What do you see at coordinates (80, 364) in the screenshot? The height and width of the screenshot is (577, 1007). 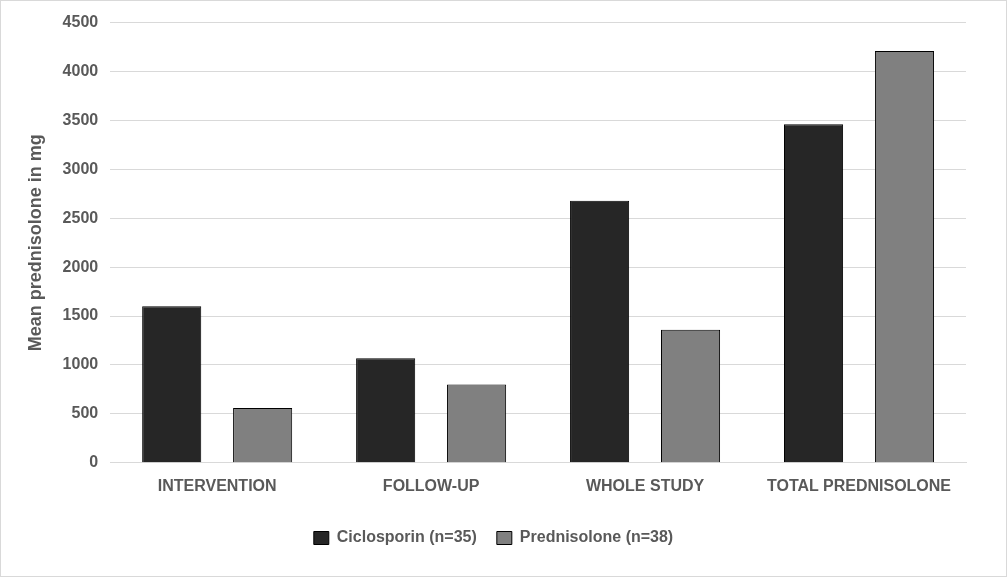 I see `y-tick-label: 1000` at bounding box center [80, 364].